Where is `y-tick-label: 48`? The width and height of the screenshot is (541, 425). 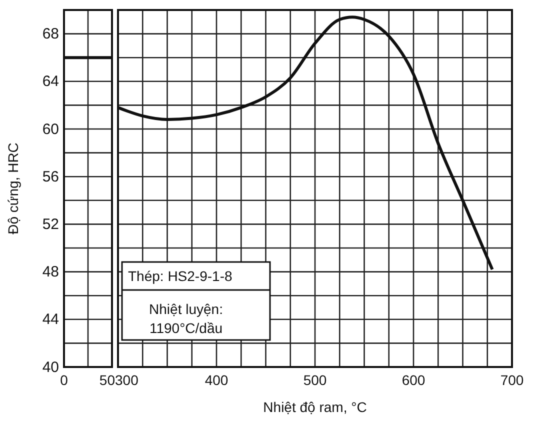
y-tick-label: 48 is located at coordinates (50, 272).